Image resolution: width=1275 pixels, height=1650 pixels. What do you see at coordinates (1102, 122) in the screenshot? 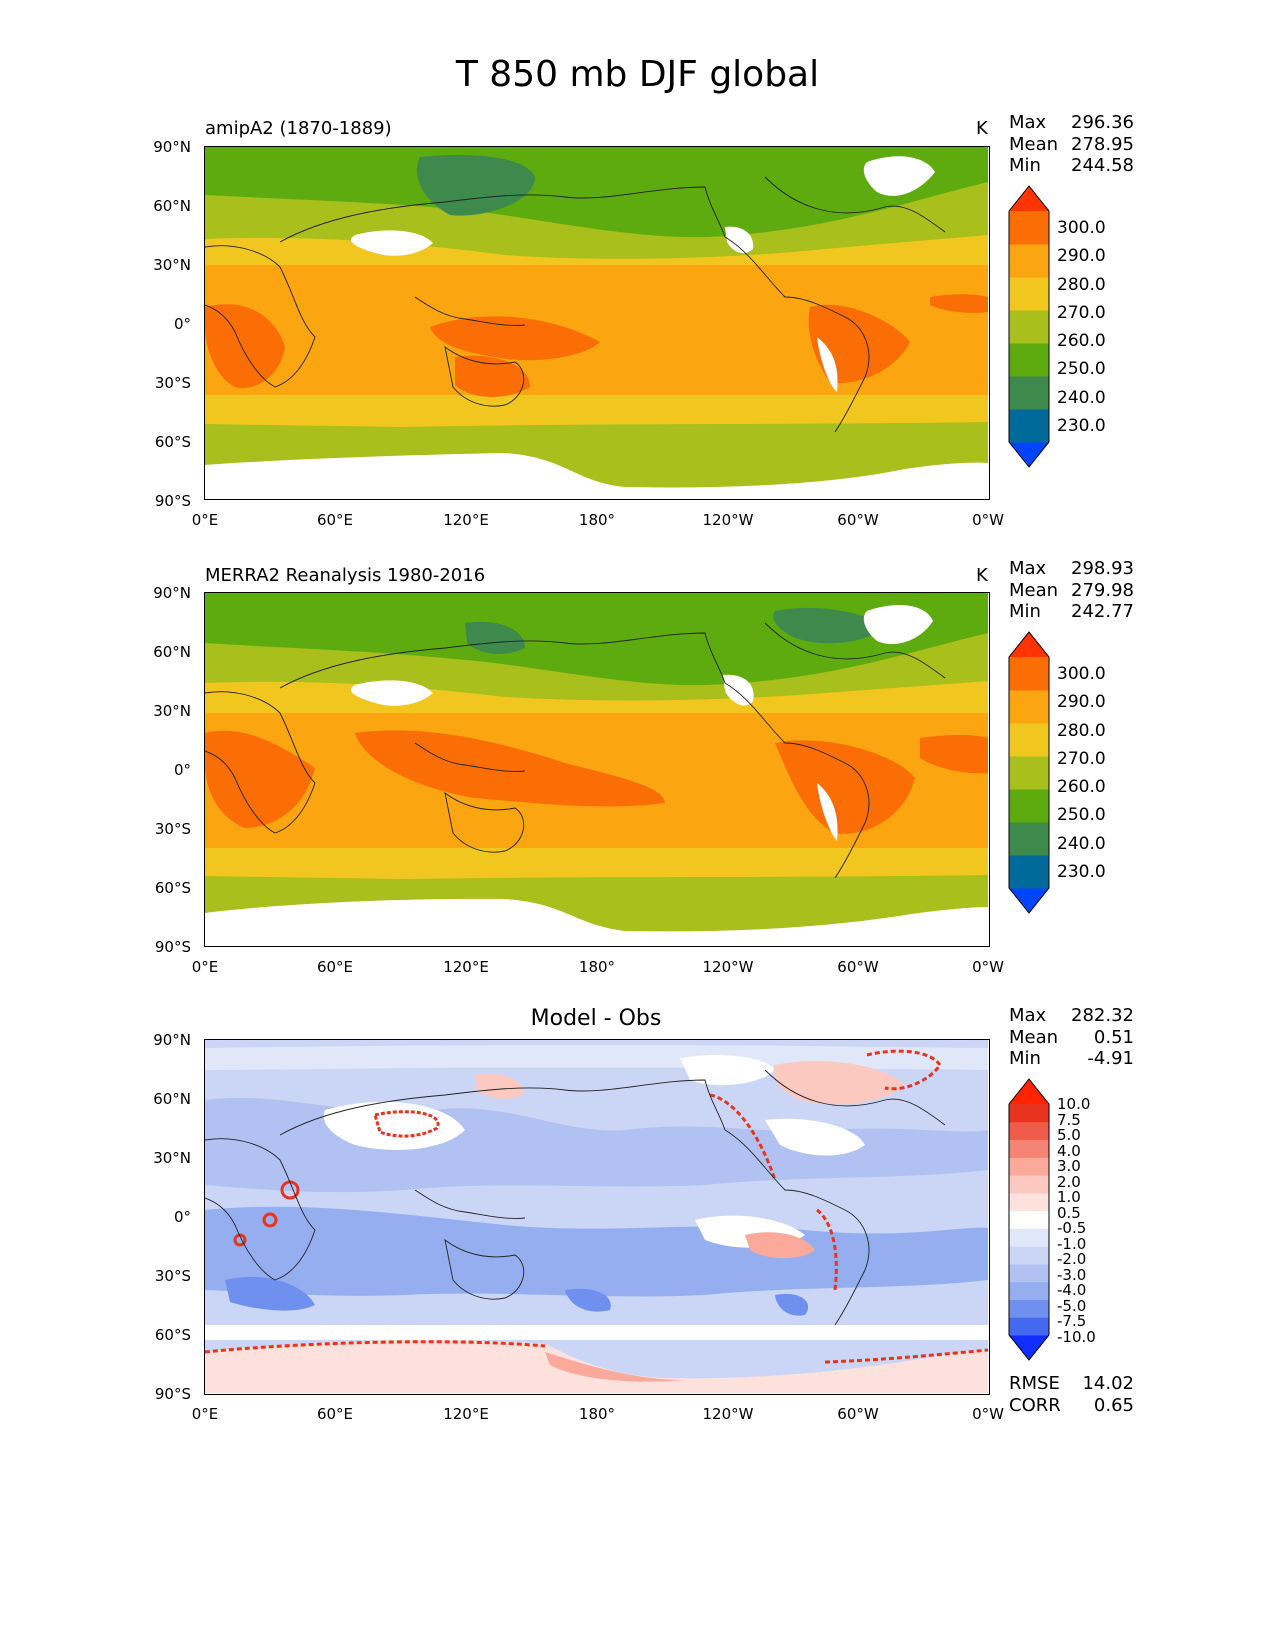
I see `stat-max-value: 296.36` at bounding box center [1102, 122].